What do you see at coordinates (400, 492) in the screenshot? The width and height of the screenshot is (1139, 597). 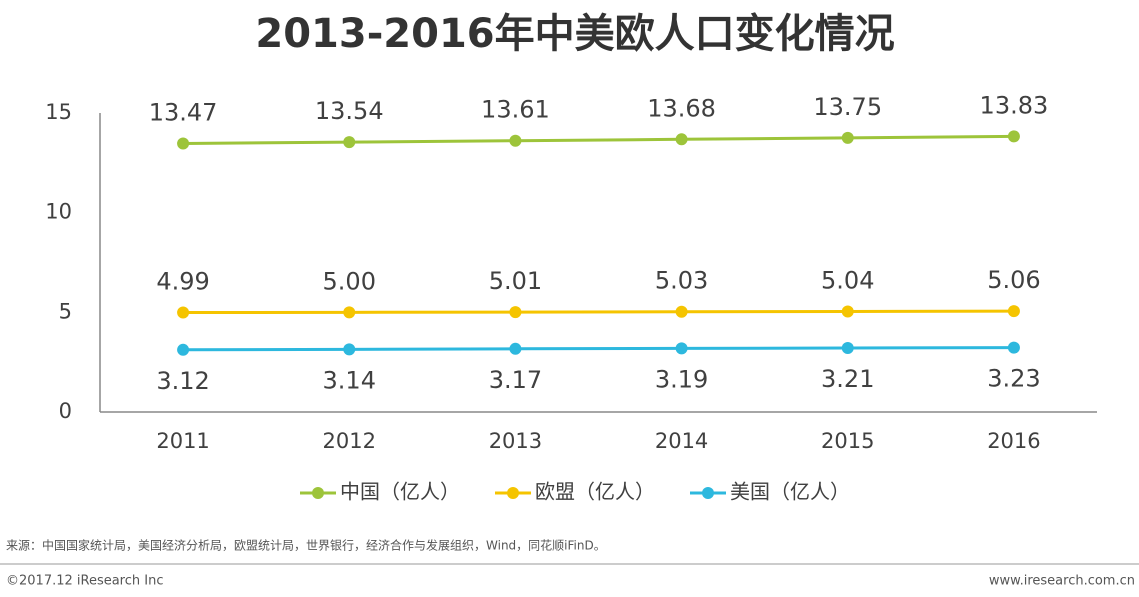 I see `legend-label: 中国（亿人）` at bounding box center [400, 492].